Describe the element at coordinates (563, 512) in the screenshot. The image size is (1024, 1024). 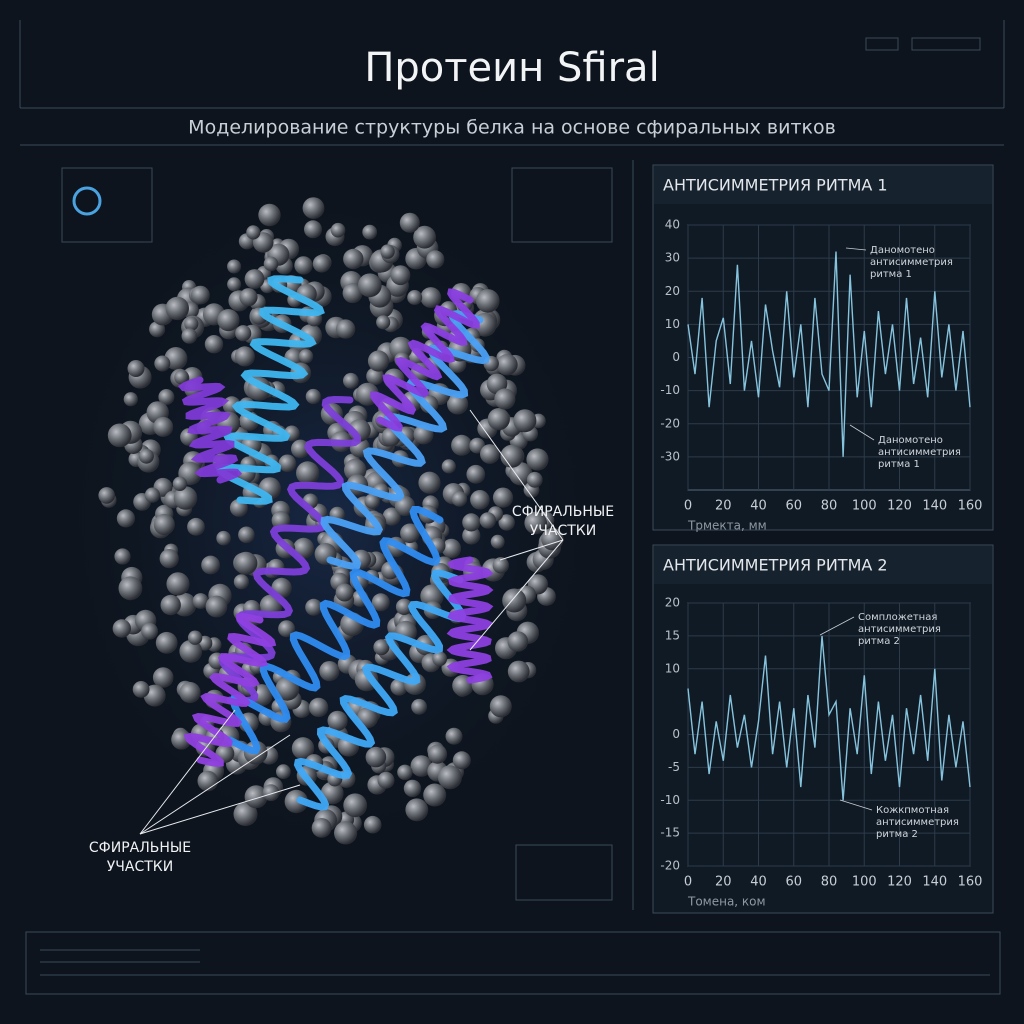
I see `helix-label: СФИРАЛЬНЫЕ` at that location.